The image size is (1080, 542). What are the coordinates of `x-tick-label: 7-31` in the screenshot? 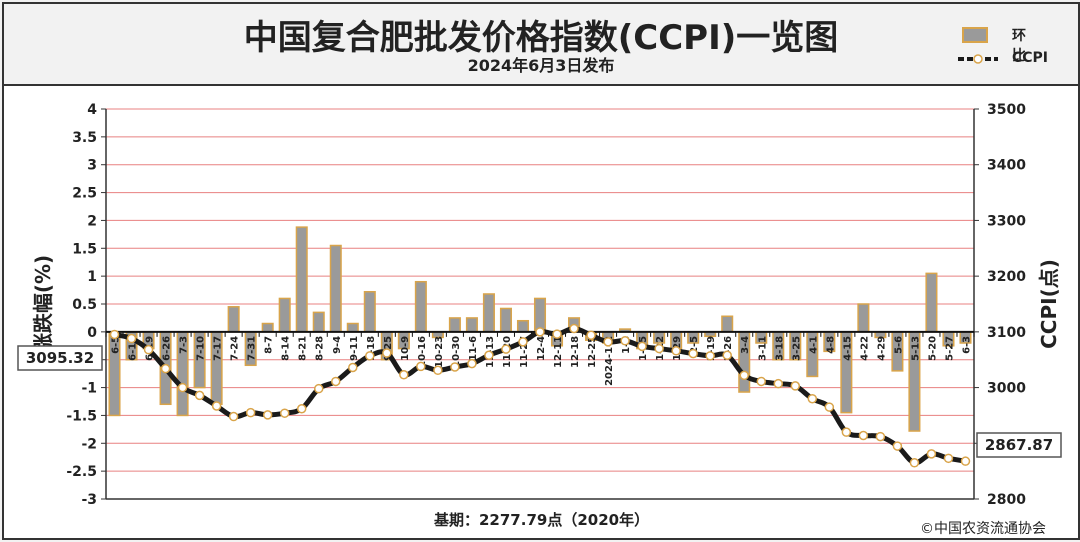 It's located at (252, 348).